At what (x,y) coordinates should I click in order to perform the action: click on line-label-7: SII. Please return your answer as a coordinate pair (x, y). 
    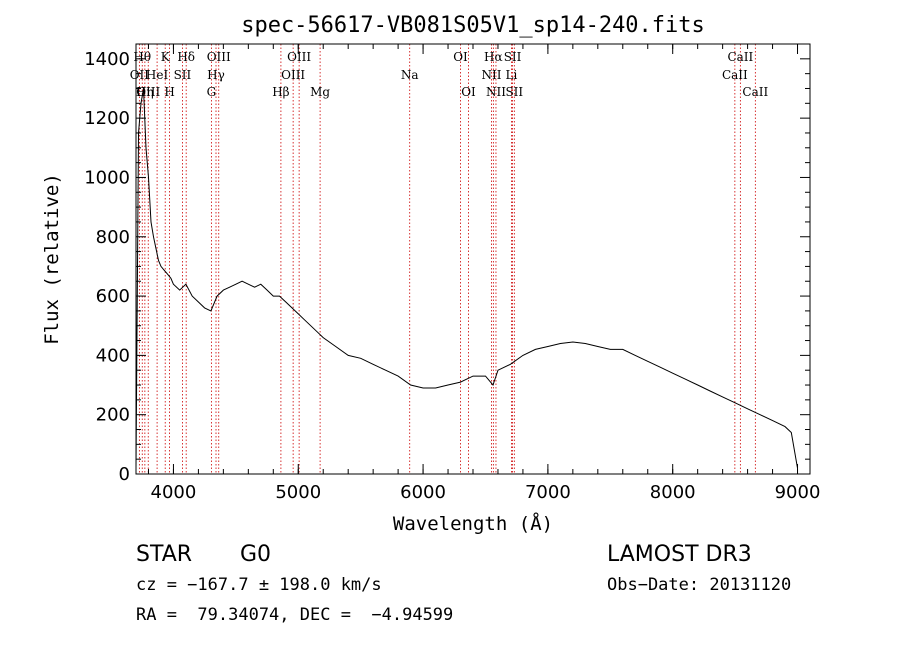
    Looking at the image, I should click on (183, 75).